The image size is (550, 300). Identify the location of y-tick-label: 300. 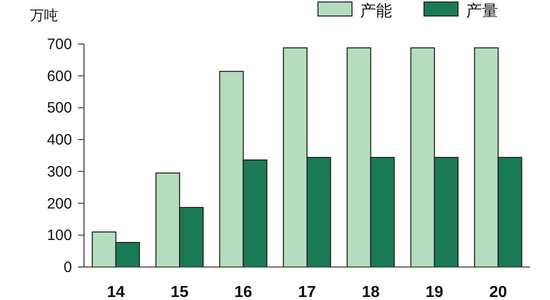
(59, 171).